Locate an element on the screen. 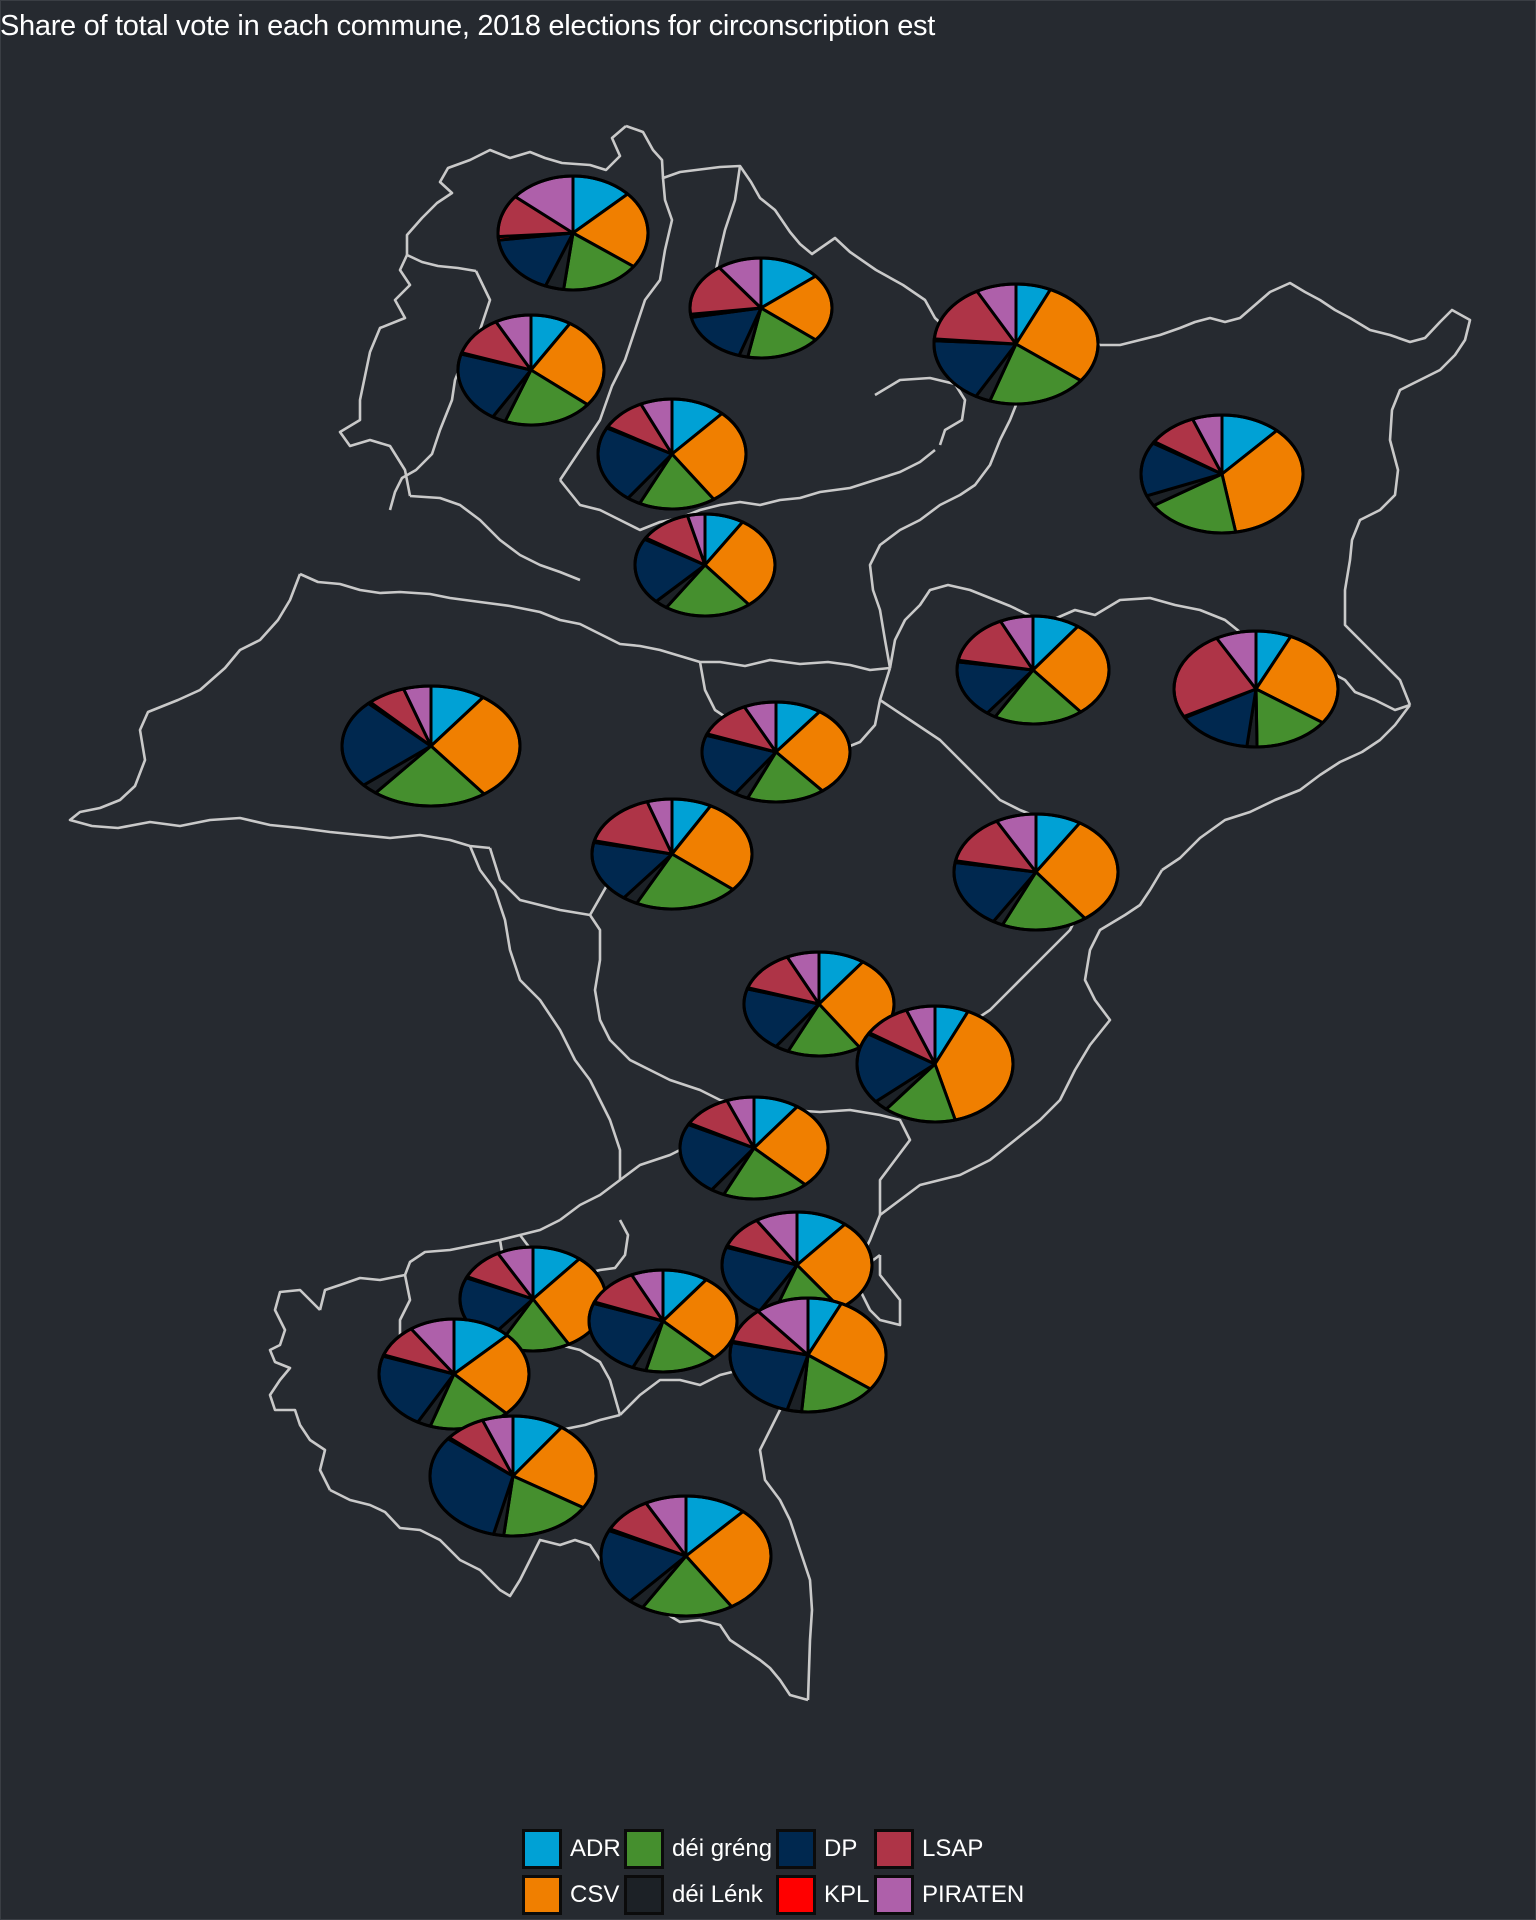 This screenshot has height=1920, width=1536. legend-swatch-csv is located at coordinates (542, 1895).